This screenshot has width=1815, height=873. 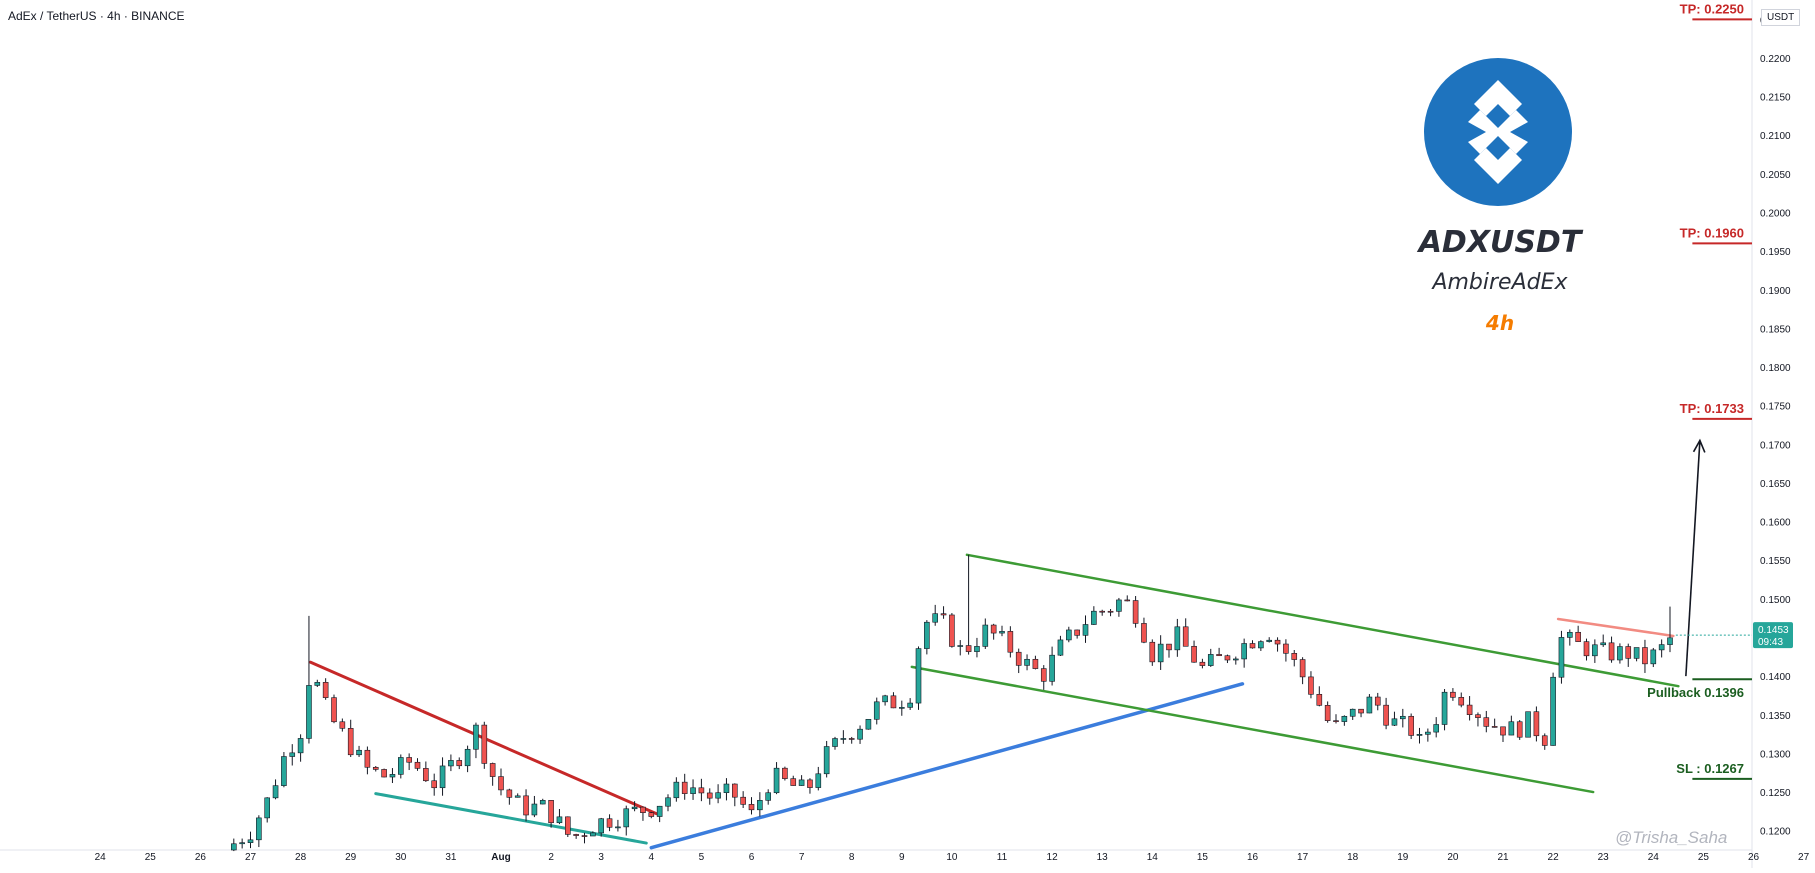 I want to click on x-tick-label: 16, so click(x=1253, y=857).